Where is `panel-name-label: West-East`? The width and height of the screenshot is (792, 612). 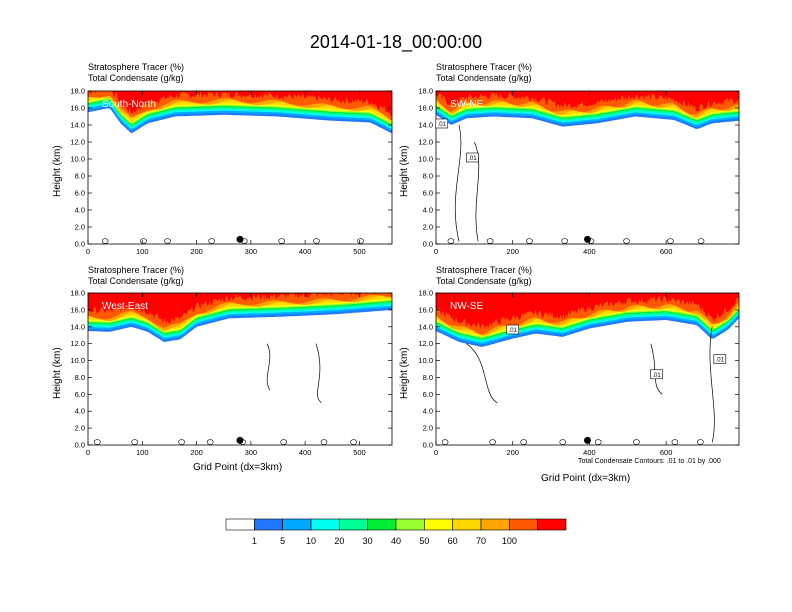
panel-name-label: West-East is located at coordinates (125, 306).